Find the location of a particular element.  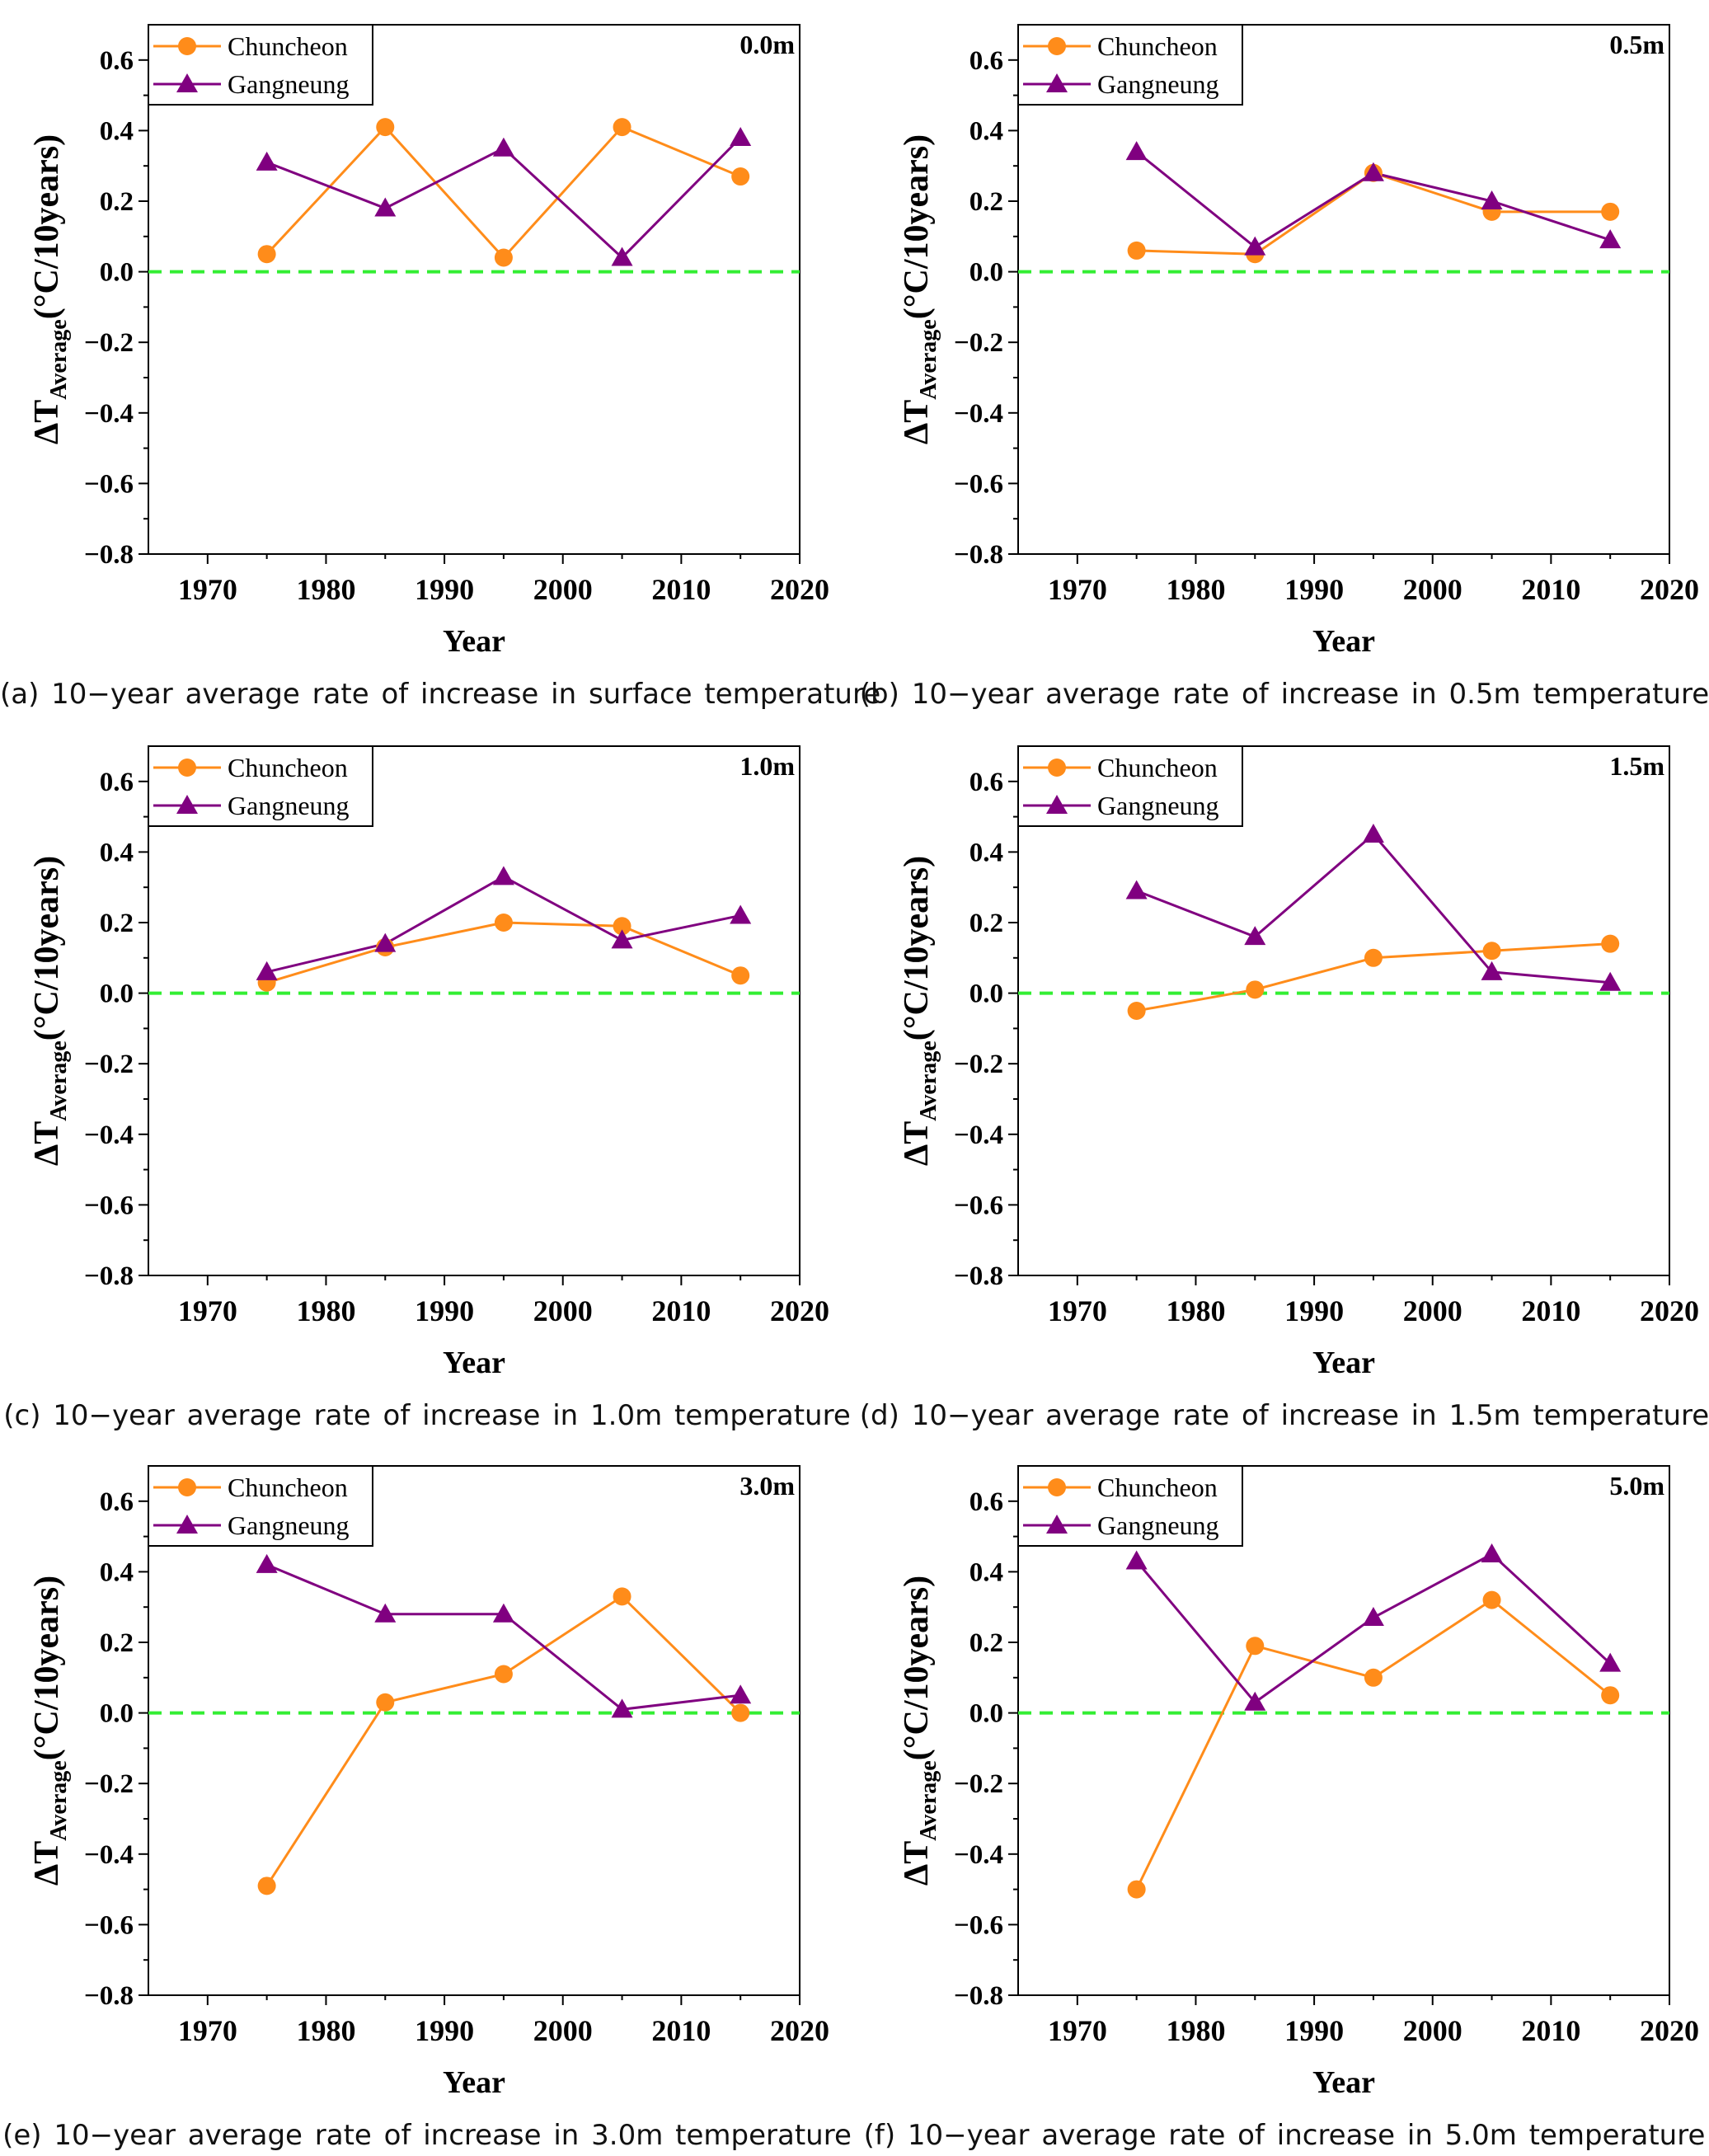

depth-label: 0.5m is located at coordinates (1636, 44).